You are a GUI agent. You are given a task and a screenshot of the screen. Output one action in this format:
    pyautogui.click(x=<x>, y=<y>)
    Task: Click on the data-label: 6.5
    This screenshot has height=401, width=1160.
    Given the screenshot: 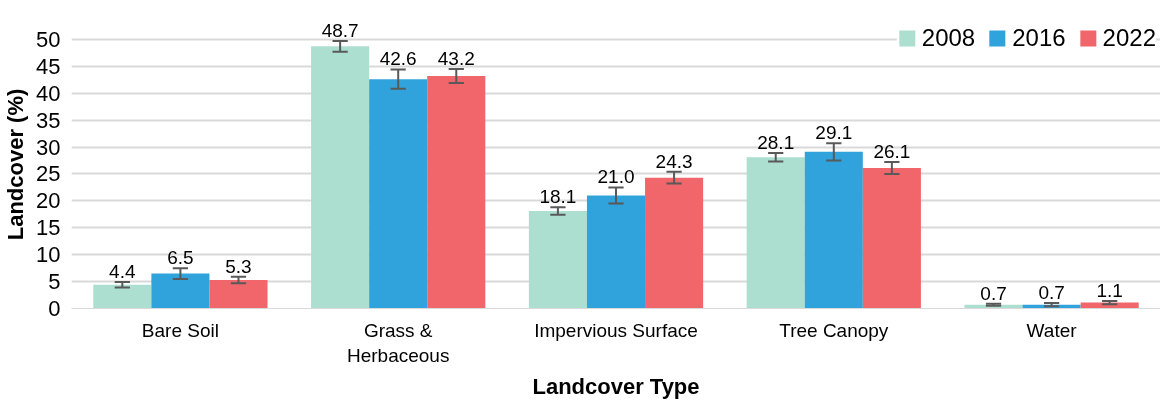 What is the action you would take?
    pyautogui.click(x=180, y=258)
    